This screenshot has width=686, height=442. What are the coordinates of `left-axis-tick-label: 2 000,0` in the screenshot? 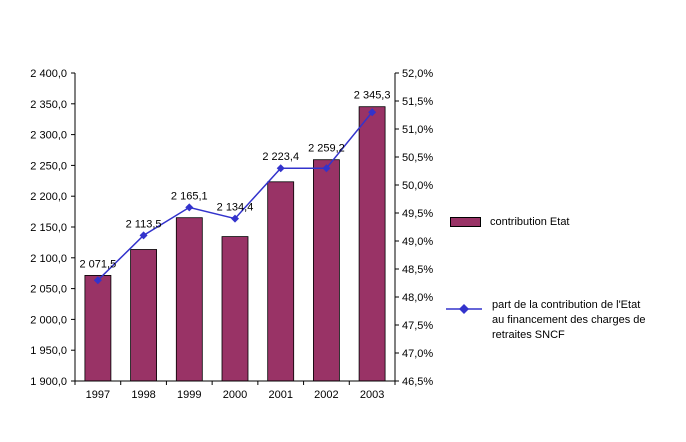 It's located at (48, 320).